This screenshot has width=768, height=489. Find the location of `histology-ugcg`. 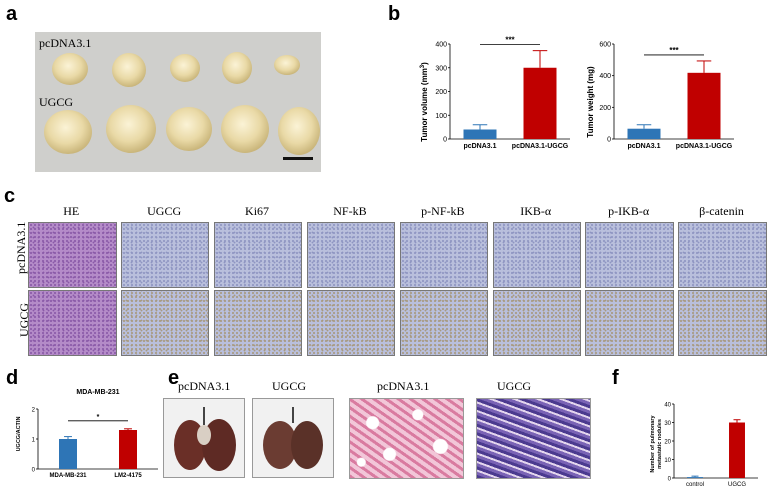

histology-ugcg is located at coordinates (533, 438).